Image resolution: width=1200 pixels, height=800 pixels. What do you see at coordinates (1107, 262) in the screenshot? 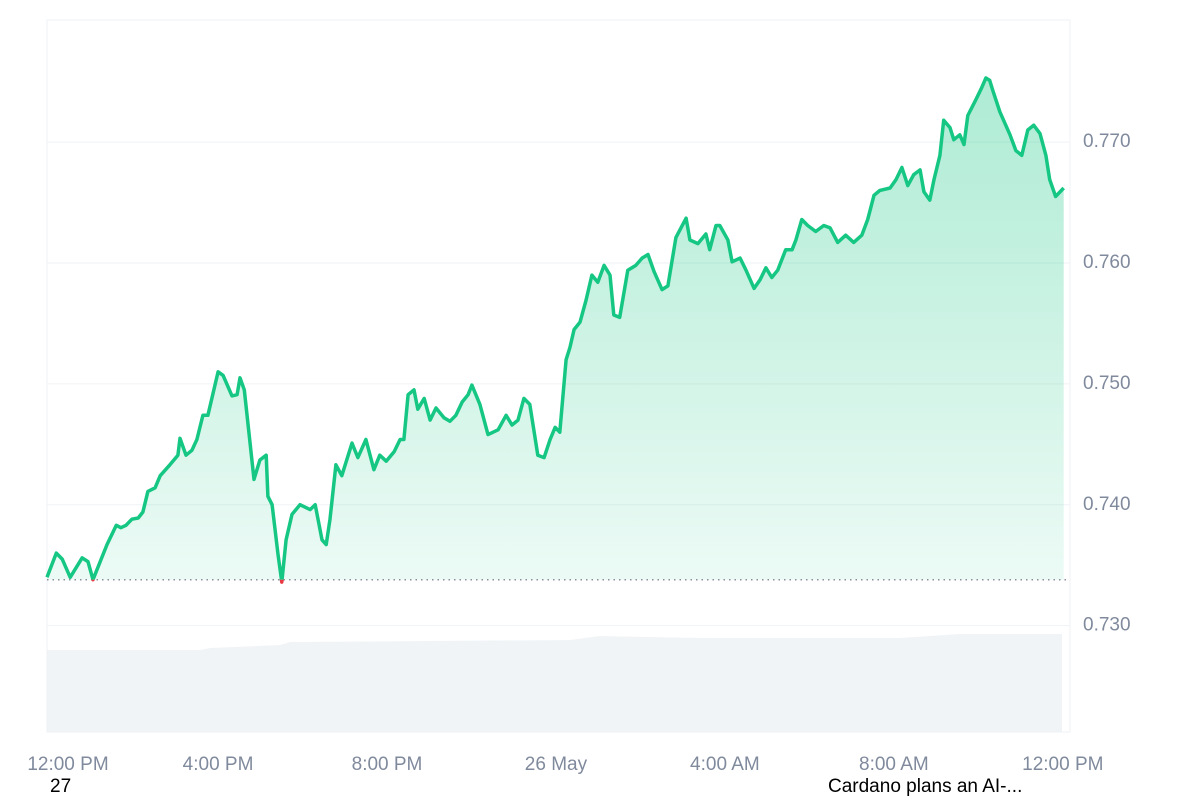
I see `y-tick-label: 0.760` at bounding box center [1107, 262].